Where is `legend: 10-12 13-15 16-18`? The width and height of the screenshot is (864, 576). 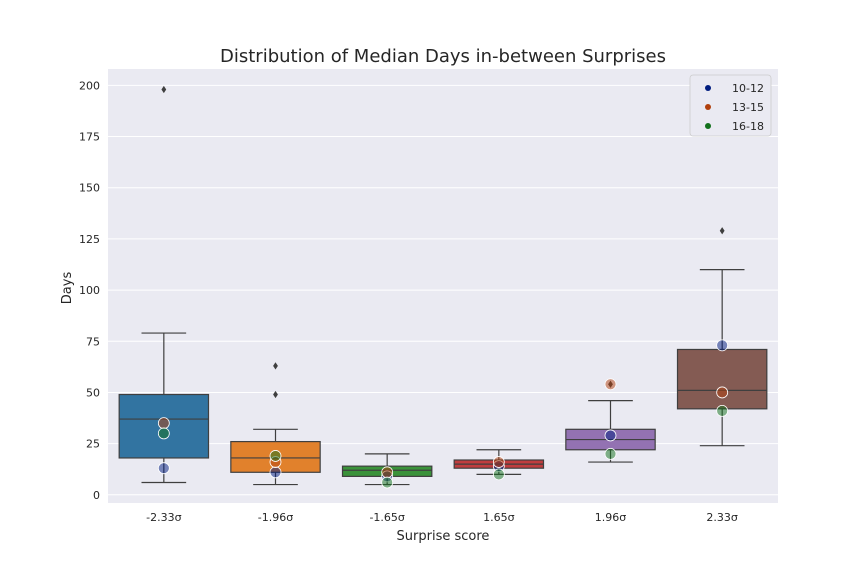 legend: 10-12 13-15 16-18 is located at coordinates (730, 105).